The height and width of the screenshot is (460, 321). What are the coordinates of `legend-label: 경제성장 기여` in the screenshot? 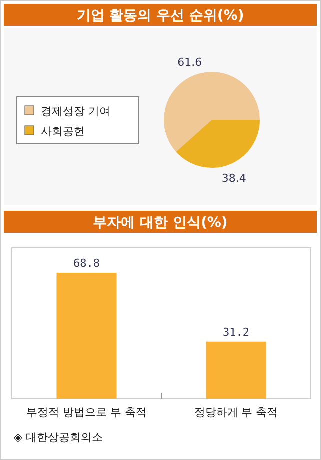 It's located at (75, 111).